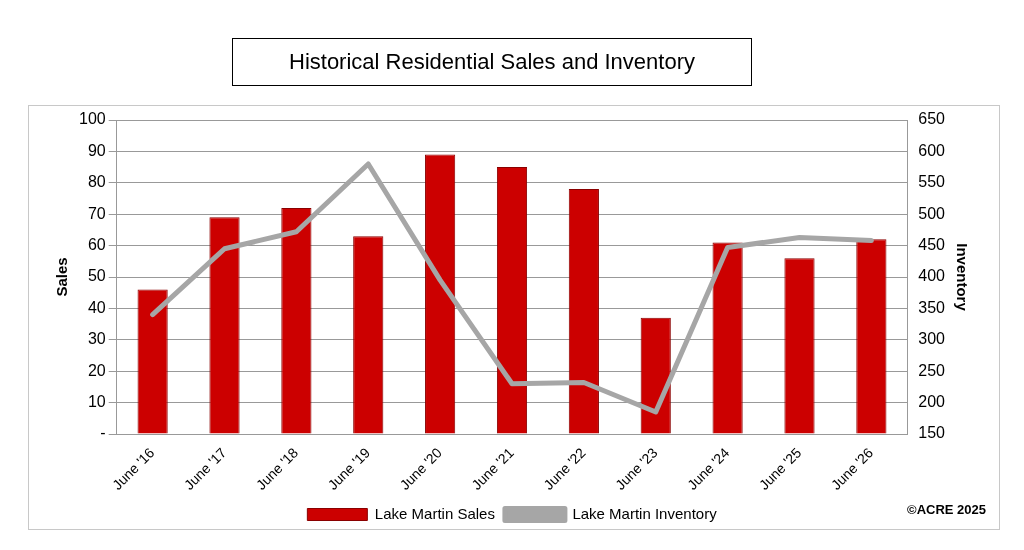 The width and height of the screenshot is (1024, 550). I want to click on y-tick-label: -, so click(103, 433).